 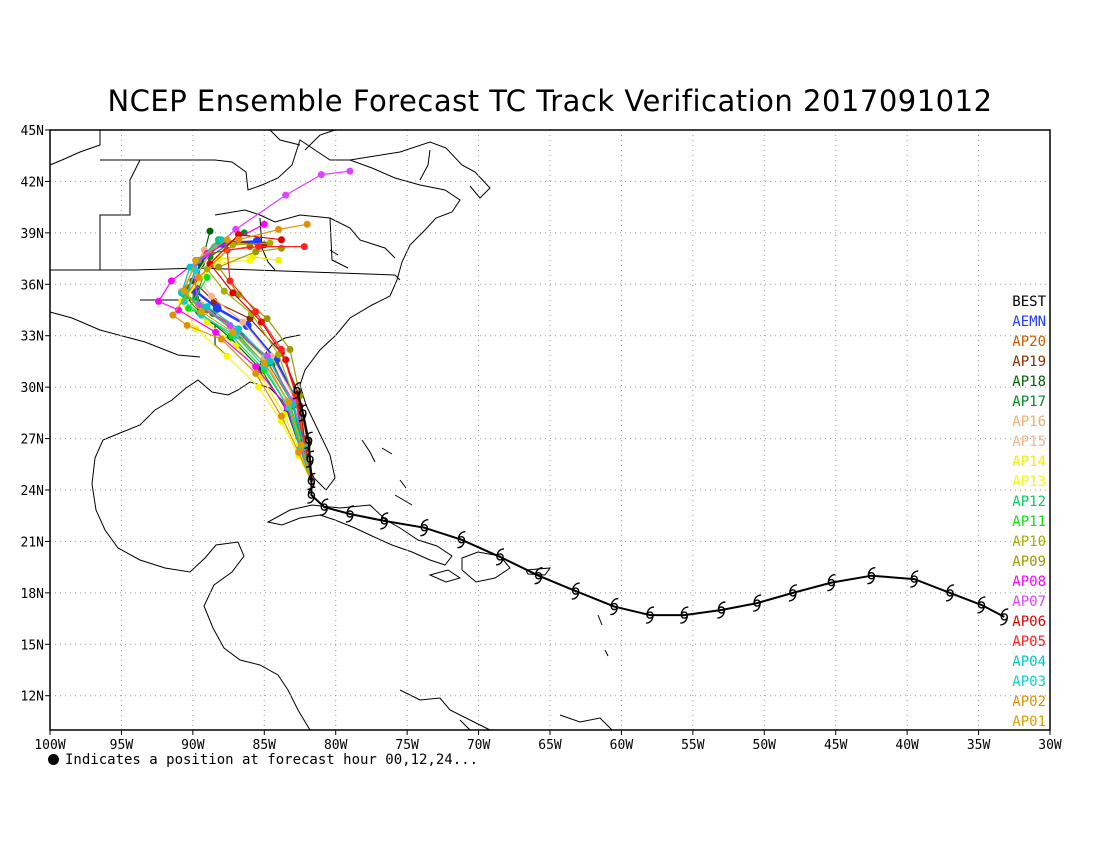 I want to click on lon-tick-label: 75W, so click(x=407, y=745).